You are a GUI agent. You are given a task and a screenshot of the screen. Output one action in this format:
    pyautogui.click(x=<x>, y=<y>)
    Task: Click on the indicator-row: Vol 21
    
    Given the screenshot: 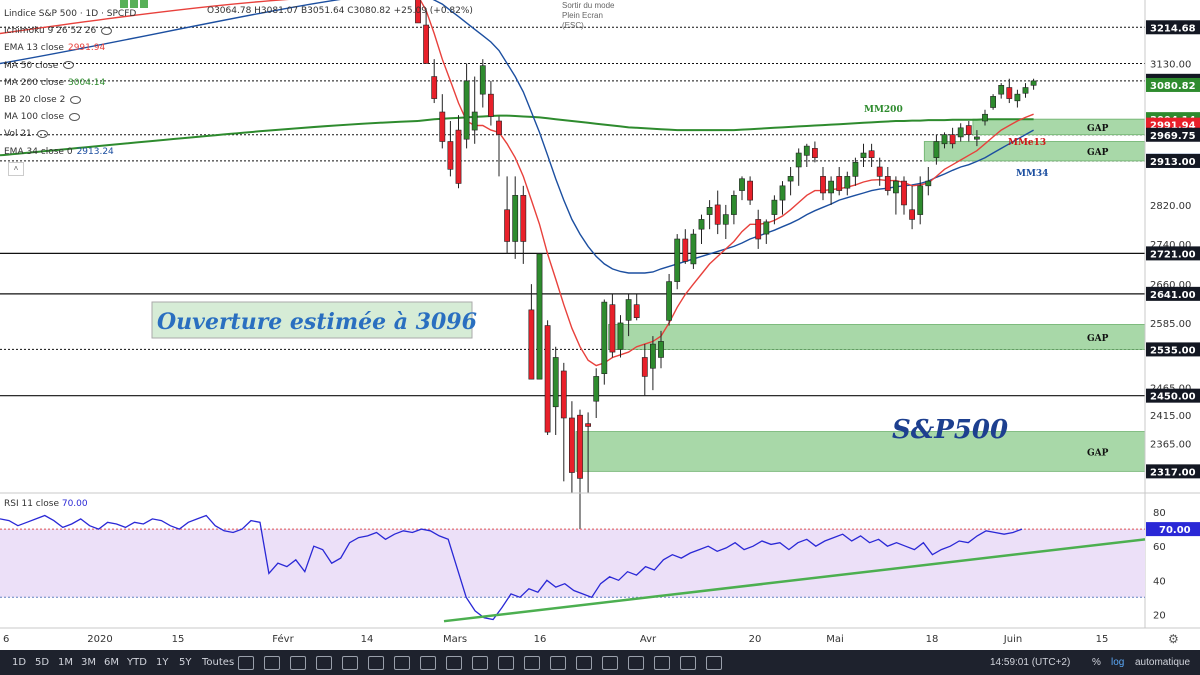 What is the action you would take?
    pyautogui.click(x=70, y=134)
    